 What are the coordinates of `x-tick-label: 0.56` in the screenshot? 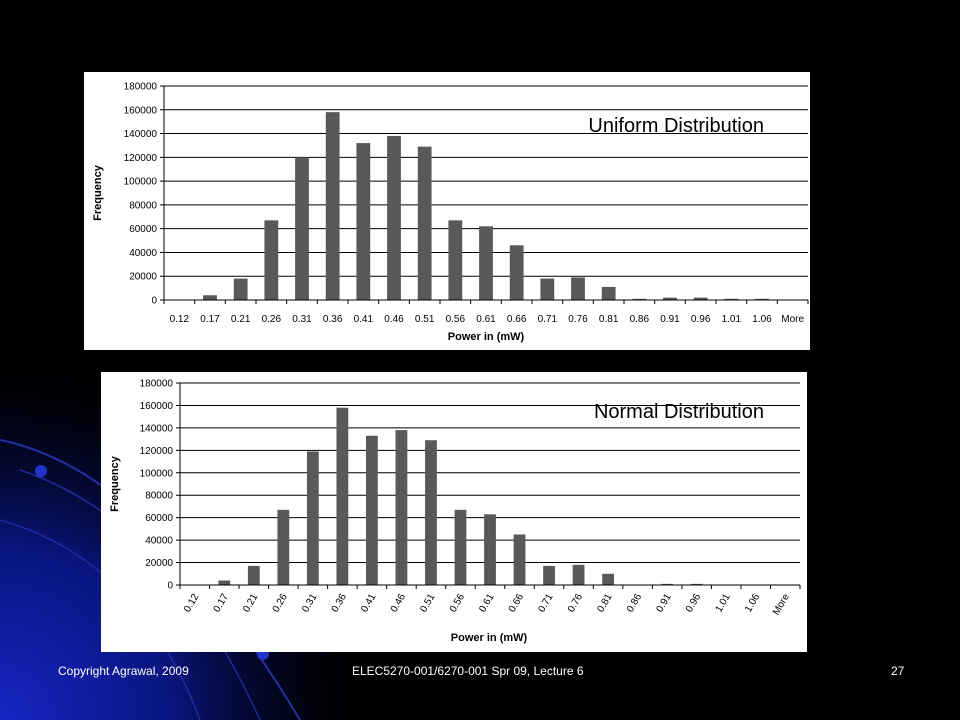 It's located at (456, 319).